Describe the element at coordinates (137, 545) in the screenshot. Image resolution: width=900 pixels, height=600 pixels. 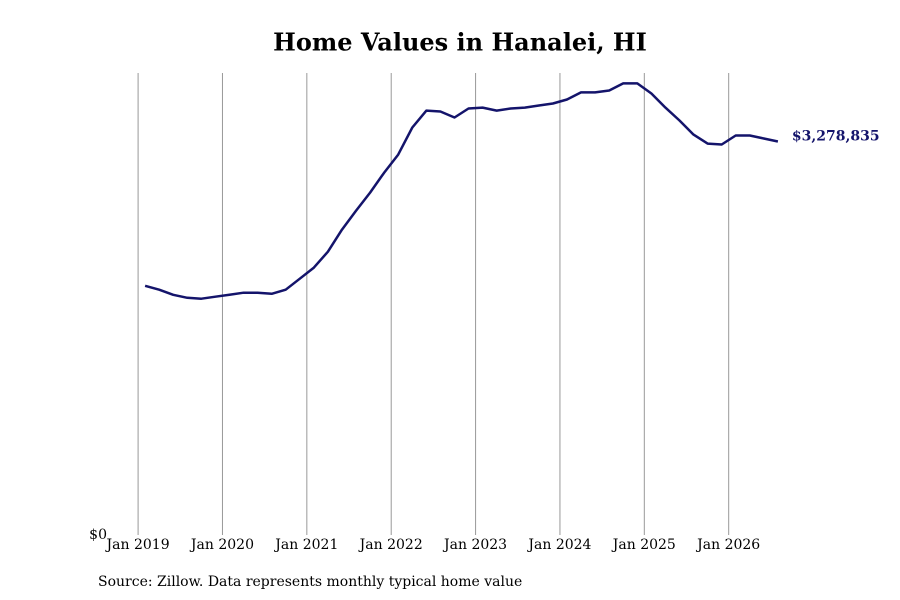
I see `x-tick-label: Jan 2019` at that location.